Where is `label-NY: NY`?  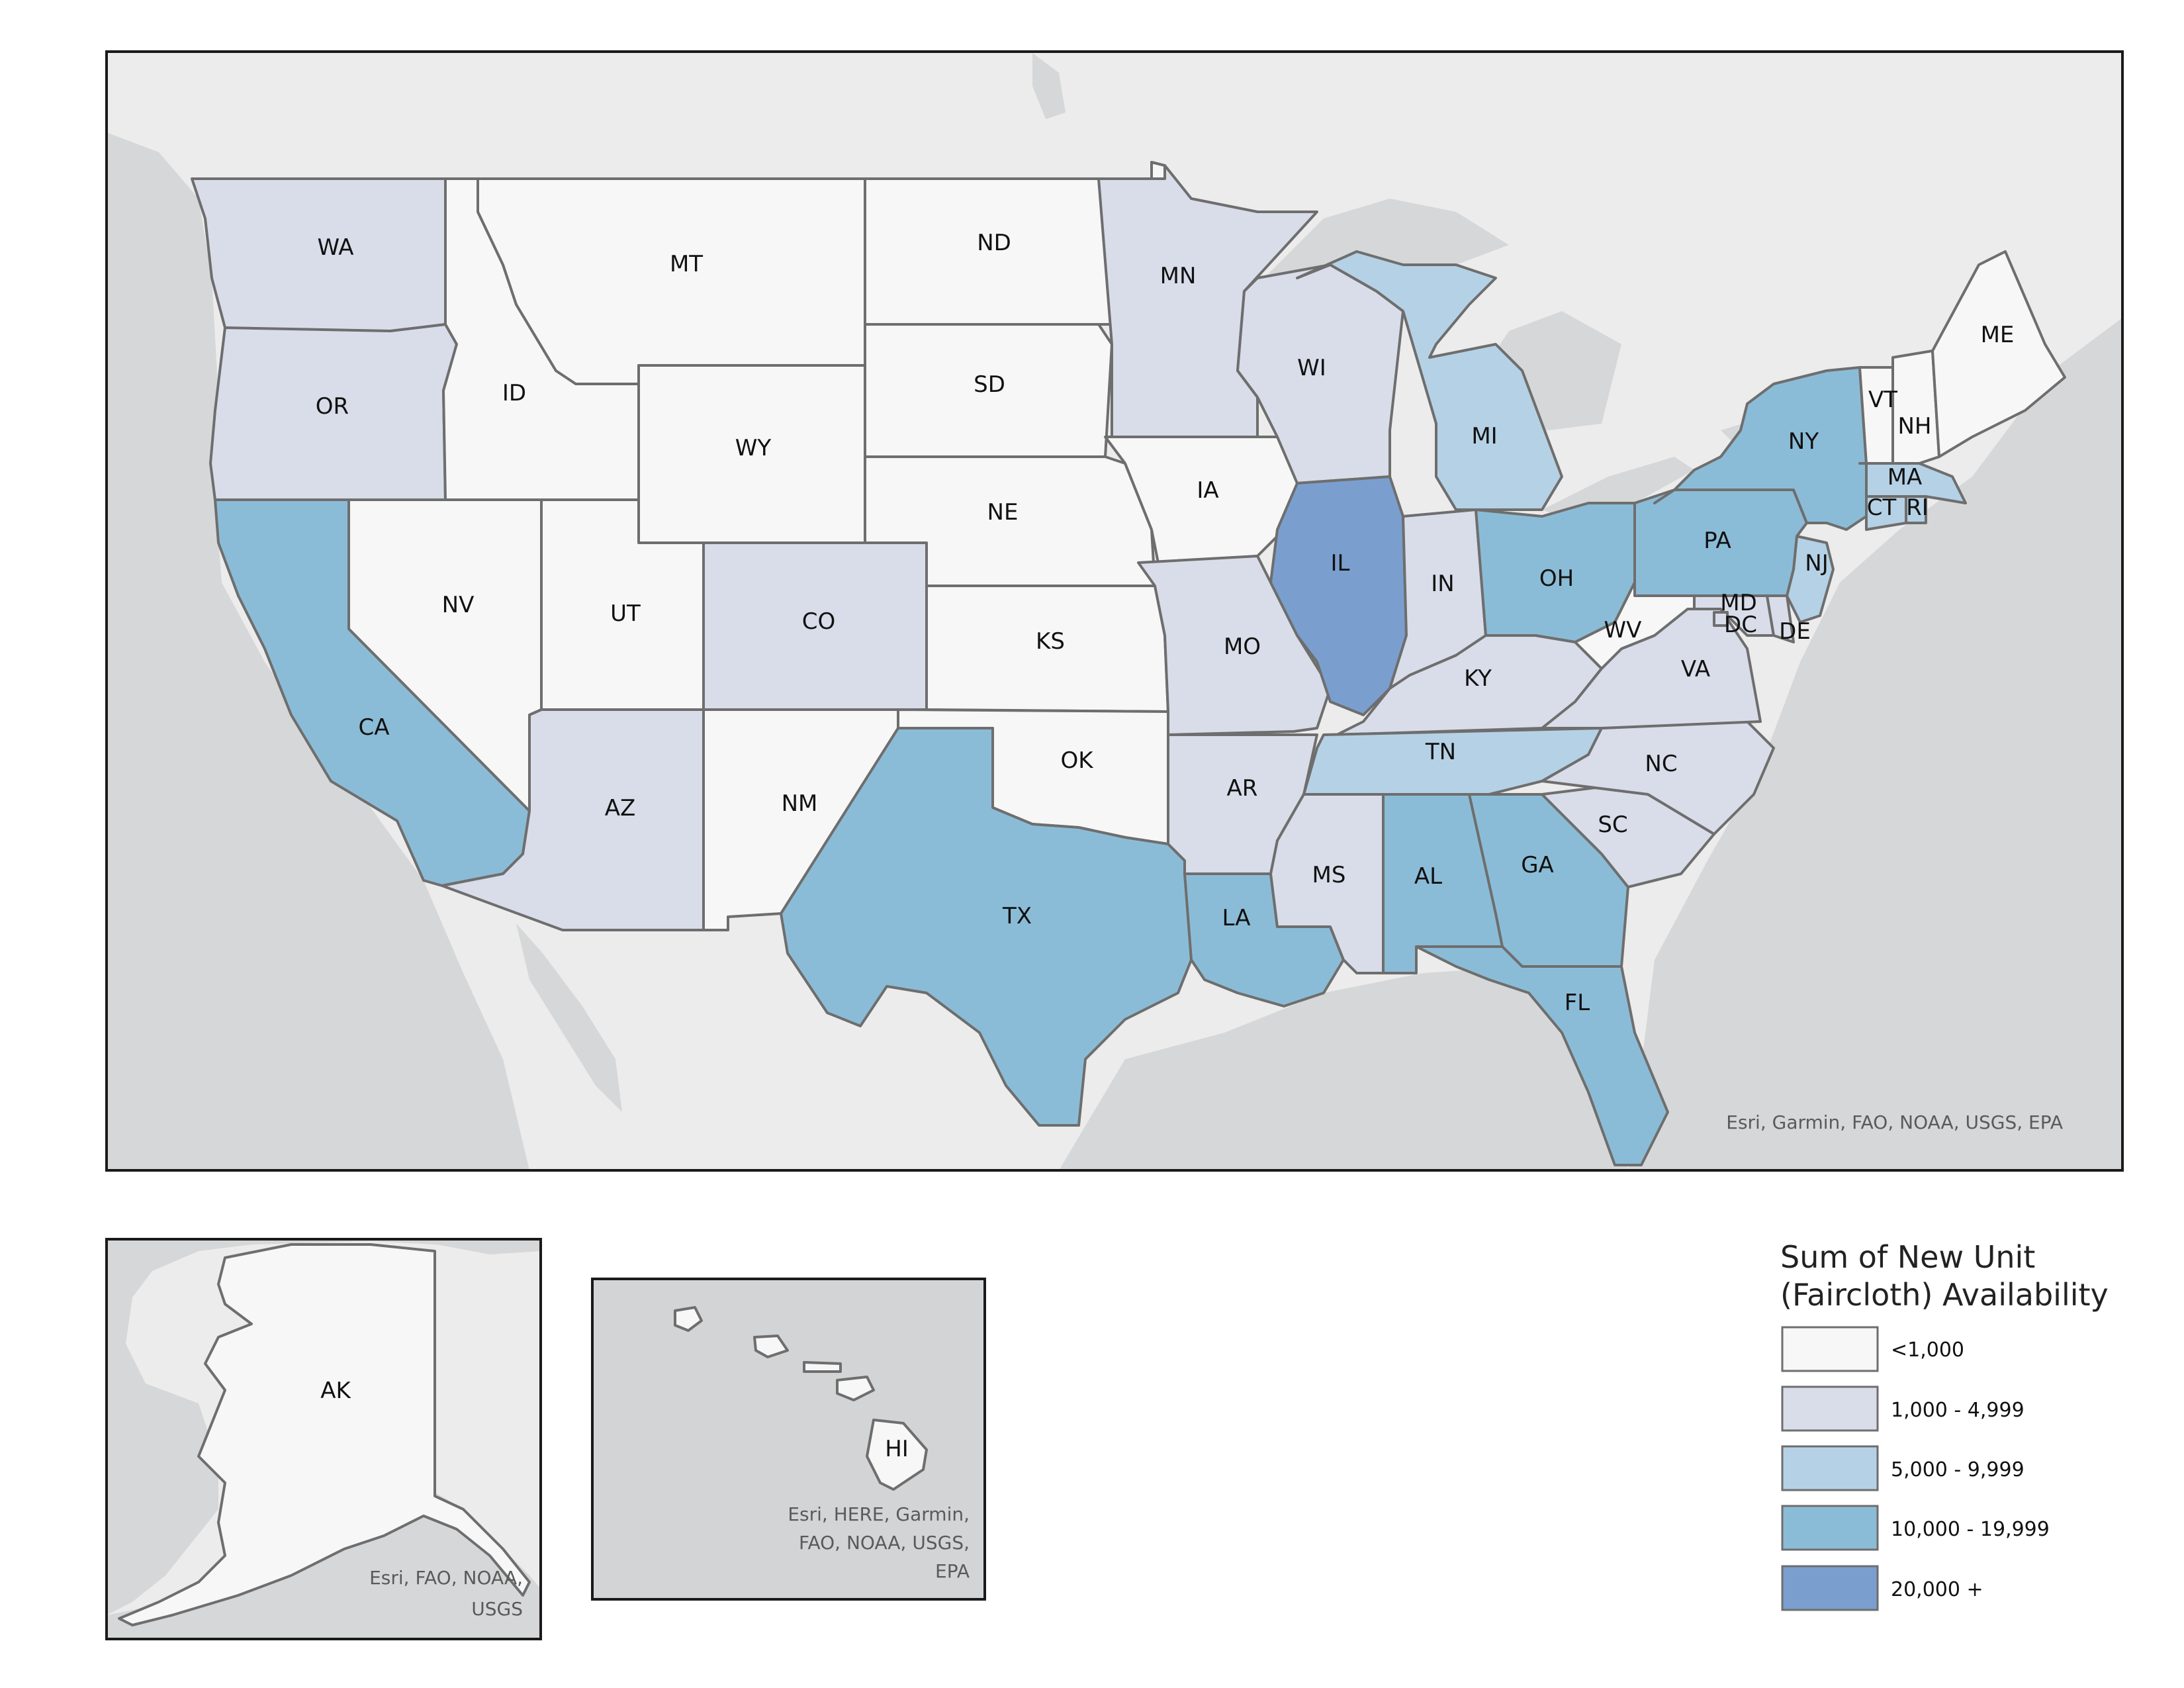
label-NY: NY is located at coordinates (1803, 441).